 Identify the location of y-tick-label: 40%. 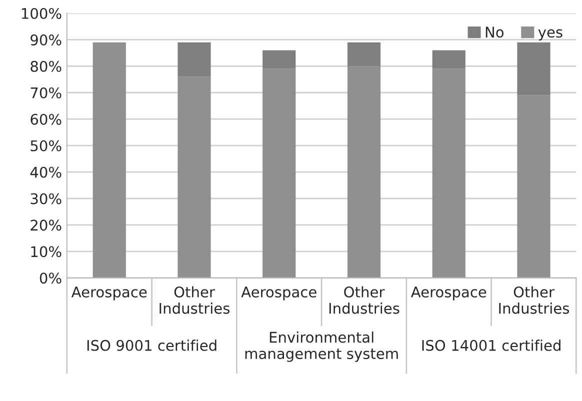
(46, 172).